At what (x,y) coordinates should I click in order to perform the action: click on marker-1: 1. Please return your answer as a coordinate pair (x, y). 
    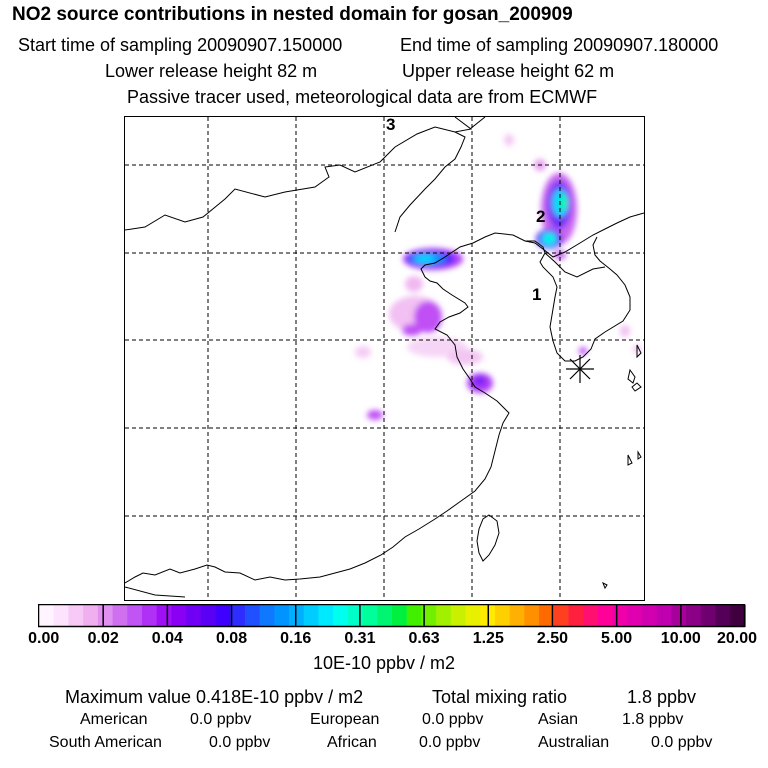
    Looking at the image, I should click on (536, 294).